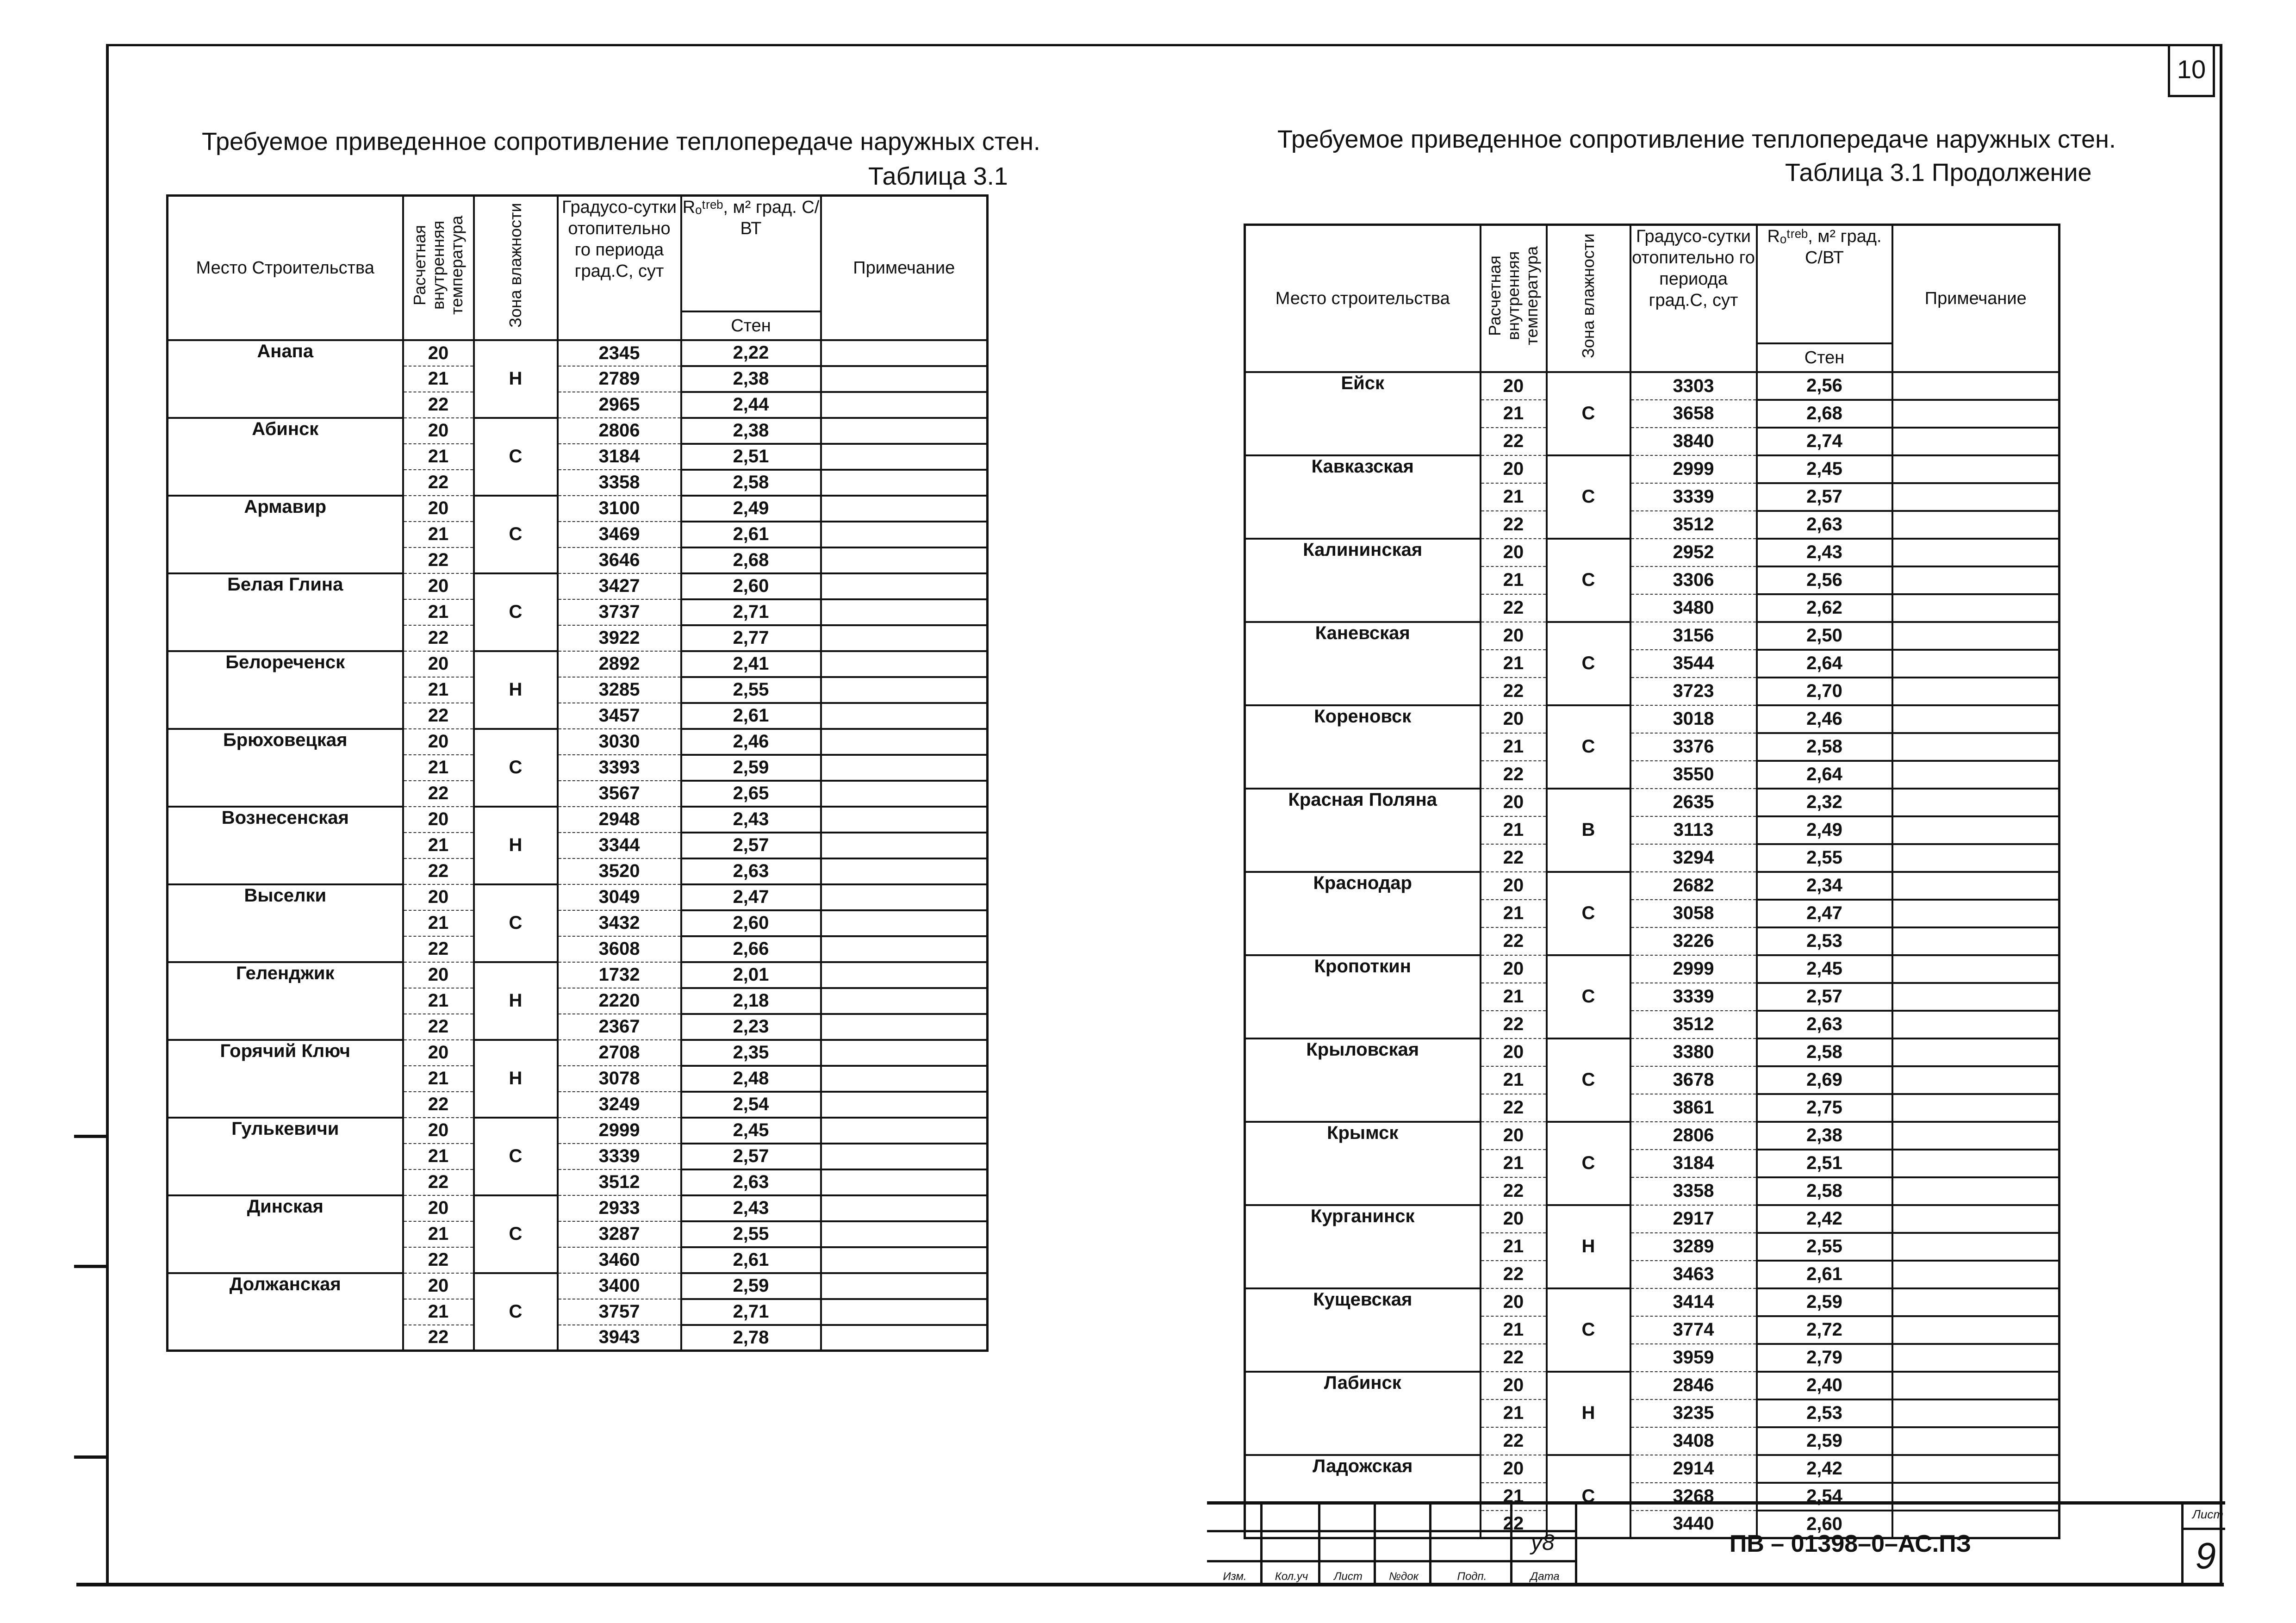 This screenshot has width=2296, height=1623. I want to click on degree-days-cell: 3184, so click(1693, 1163).